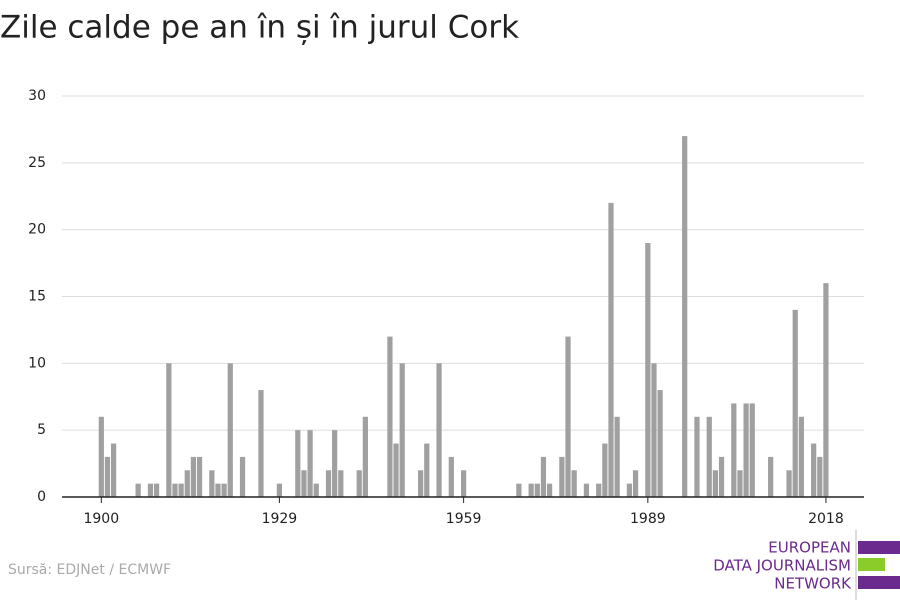 The width and height of the screenshot is (900, 600). I want to click on y-tick-label: 5, so click(41, 430).